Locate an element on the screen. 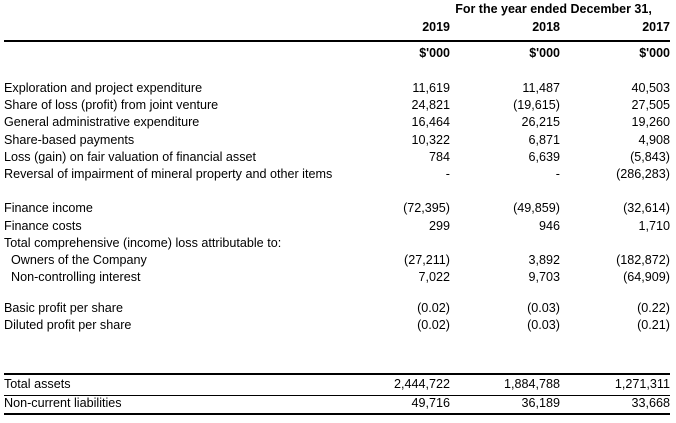  cell-2019: 7,022 is located at coordinates (434, 277).